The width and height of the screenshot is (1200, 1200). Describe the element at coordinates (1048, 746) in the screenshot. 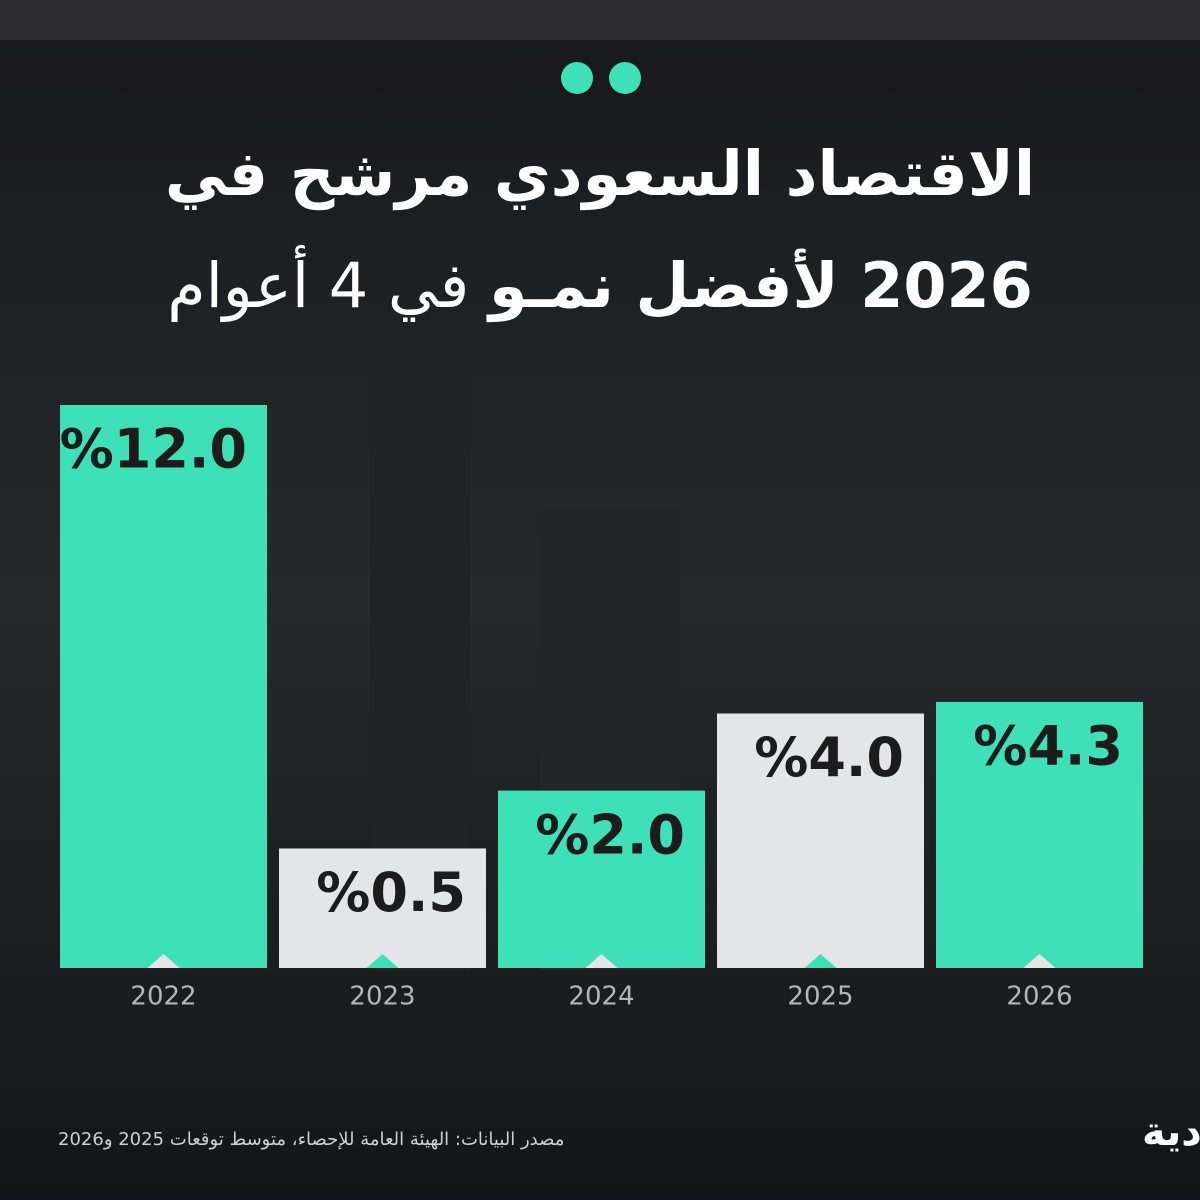

I see `value-label: %4.3` at that location.